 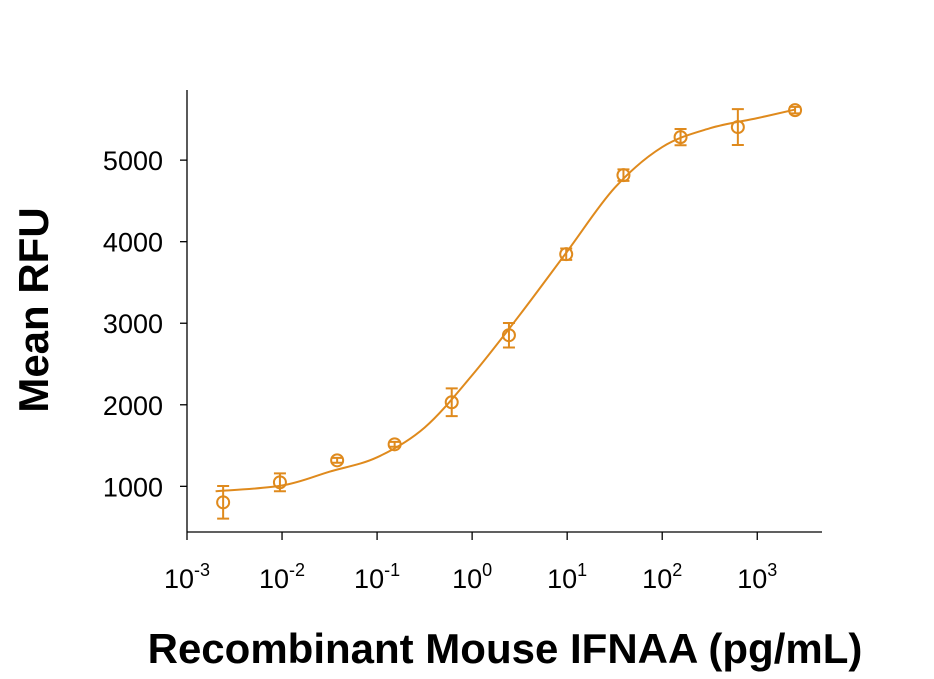 I want to click on x-tick-label: 10², so click(x=662, y=577).